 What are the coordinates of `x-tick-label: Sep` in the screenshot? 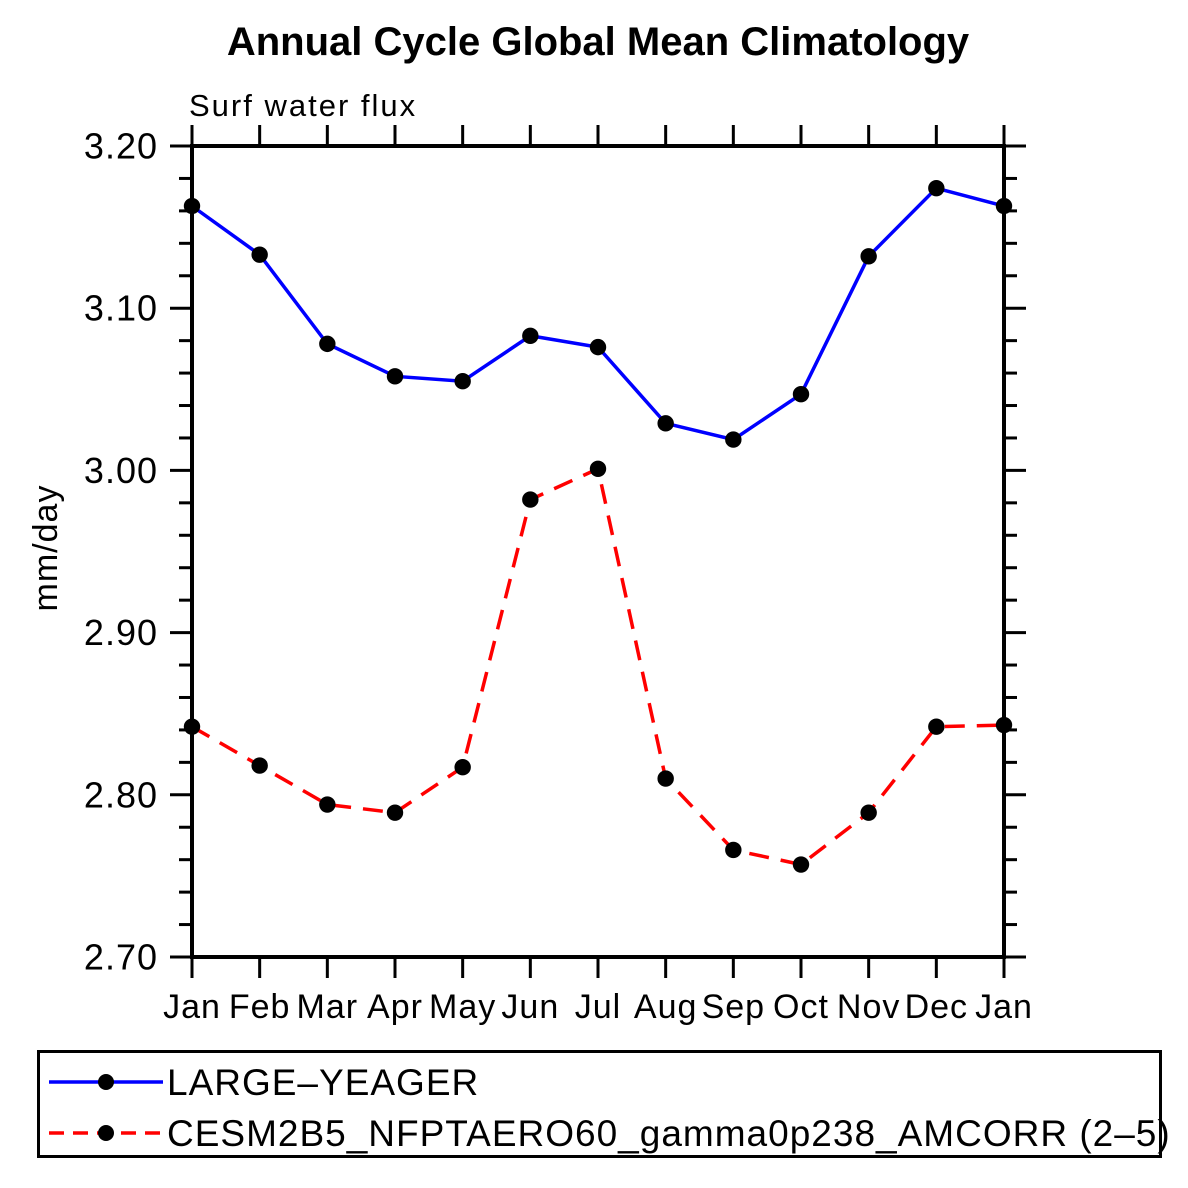 It's located at (734, 1007).